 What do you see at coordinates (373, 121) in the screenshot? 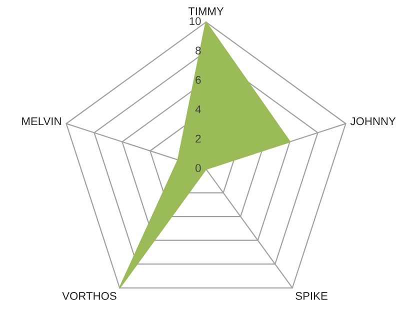
I see `spoke-label: JOHNNY` at bounding box center [373, 121].